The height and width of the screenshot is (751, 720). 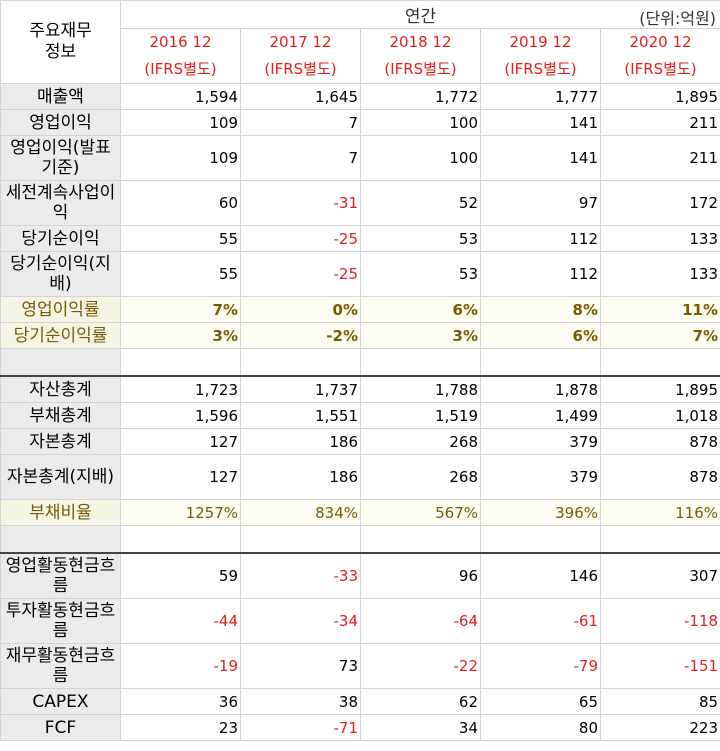 What do you see at coordinates (180, 575) in the screenshot?
I see `value-cell: 59` at bounding box center [180, 575].